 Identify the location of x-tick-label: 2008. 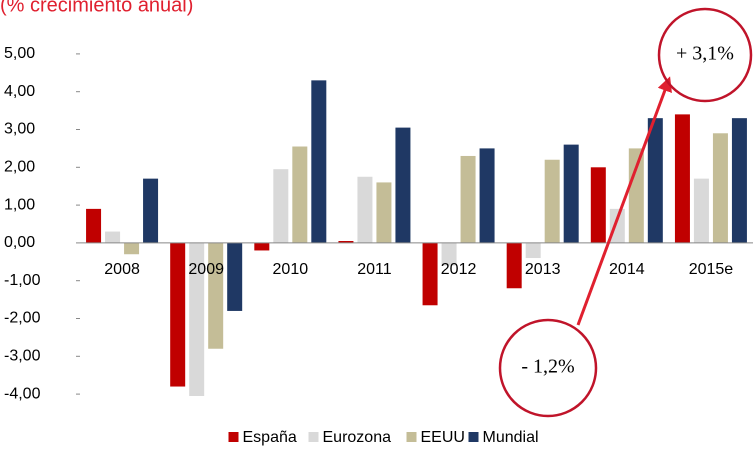
(122, 269).